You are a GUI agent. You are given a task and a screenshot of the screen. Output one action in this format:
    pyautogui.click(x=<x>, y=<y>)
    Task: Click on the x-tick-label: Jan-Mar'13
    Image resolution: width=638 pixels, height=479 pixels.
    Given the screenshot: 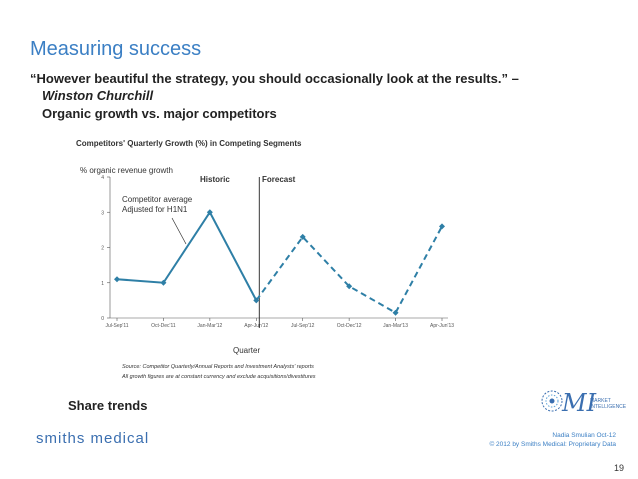 What is the action you would take?
    pyautogui.click(x=395, y=326)
    